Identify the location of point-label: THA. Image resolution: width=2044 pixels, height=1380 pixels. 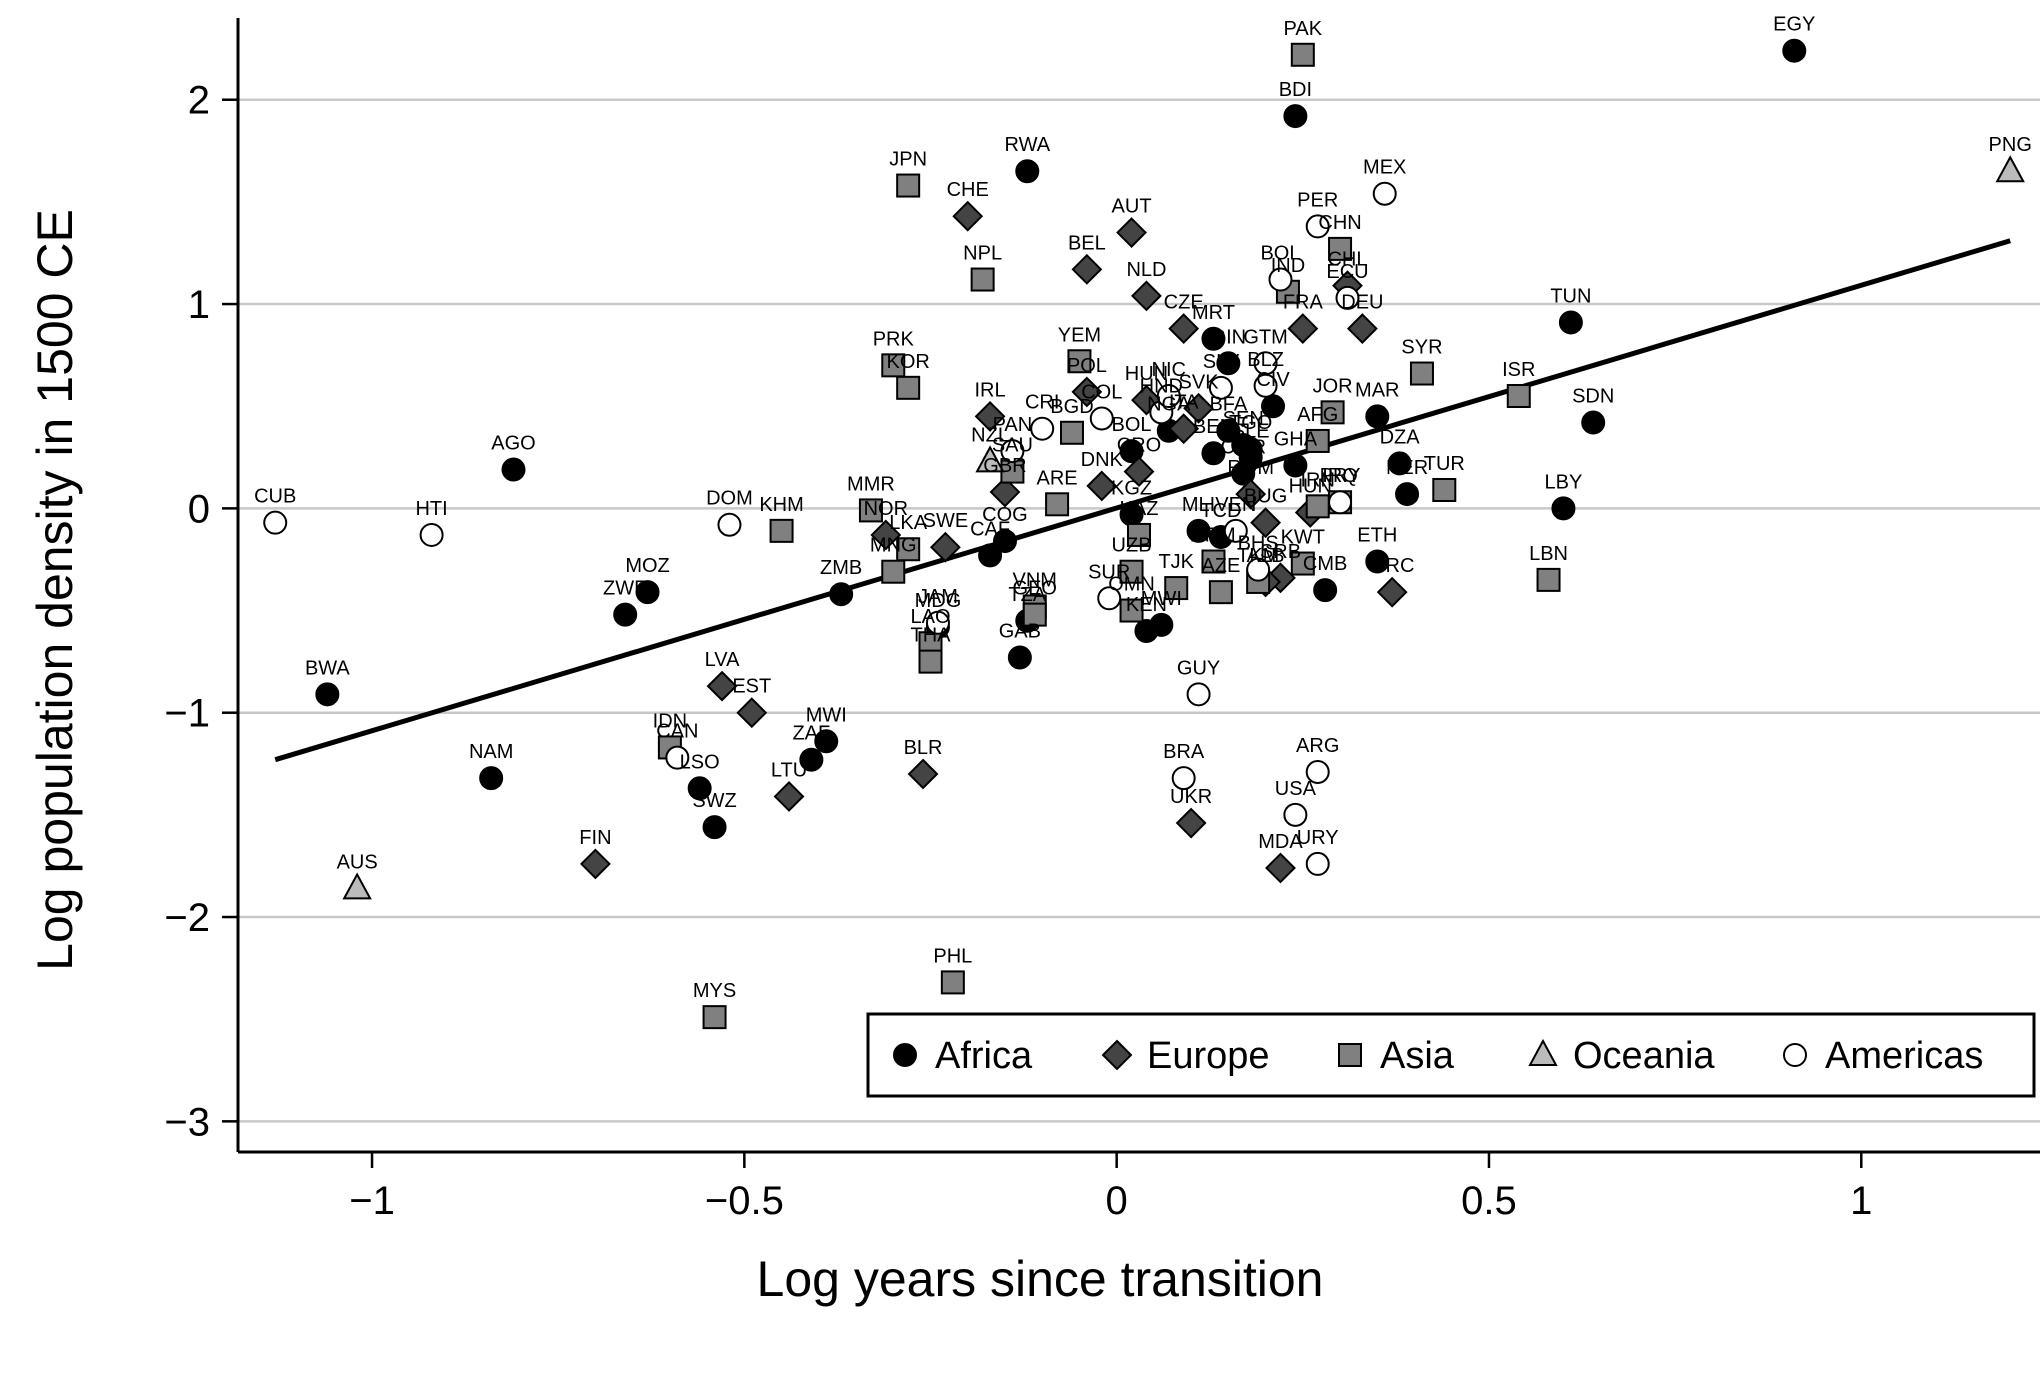
(931, 636).